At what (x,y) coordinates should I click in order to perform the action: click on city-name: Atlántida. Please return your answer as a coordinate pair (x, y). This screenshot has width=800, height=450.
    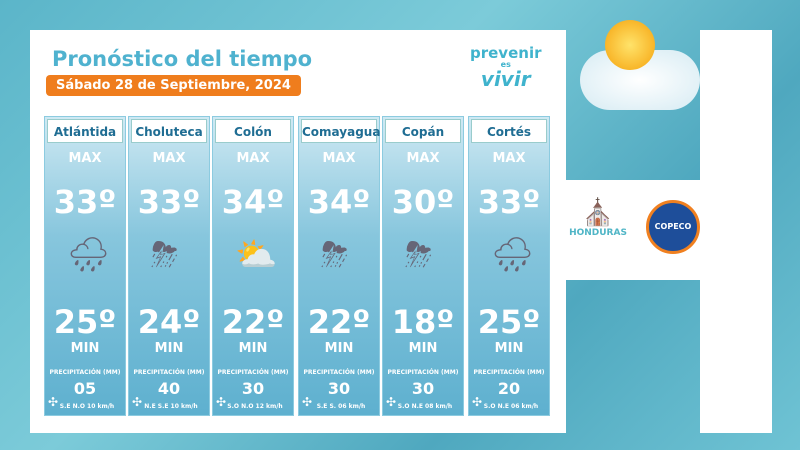
    Looking at the image, I should click on (85, 131).